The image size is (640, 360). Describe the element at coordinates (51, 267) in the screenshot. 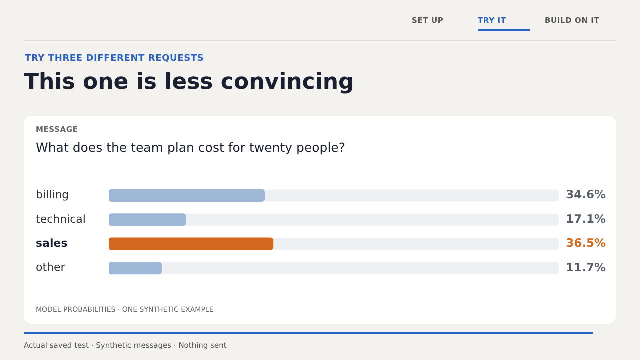

I see `y-tick-label: other` at that location.